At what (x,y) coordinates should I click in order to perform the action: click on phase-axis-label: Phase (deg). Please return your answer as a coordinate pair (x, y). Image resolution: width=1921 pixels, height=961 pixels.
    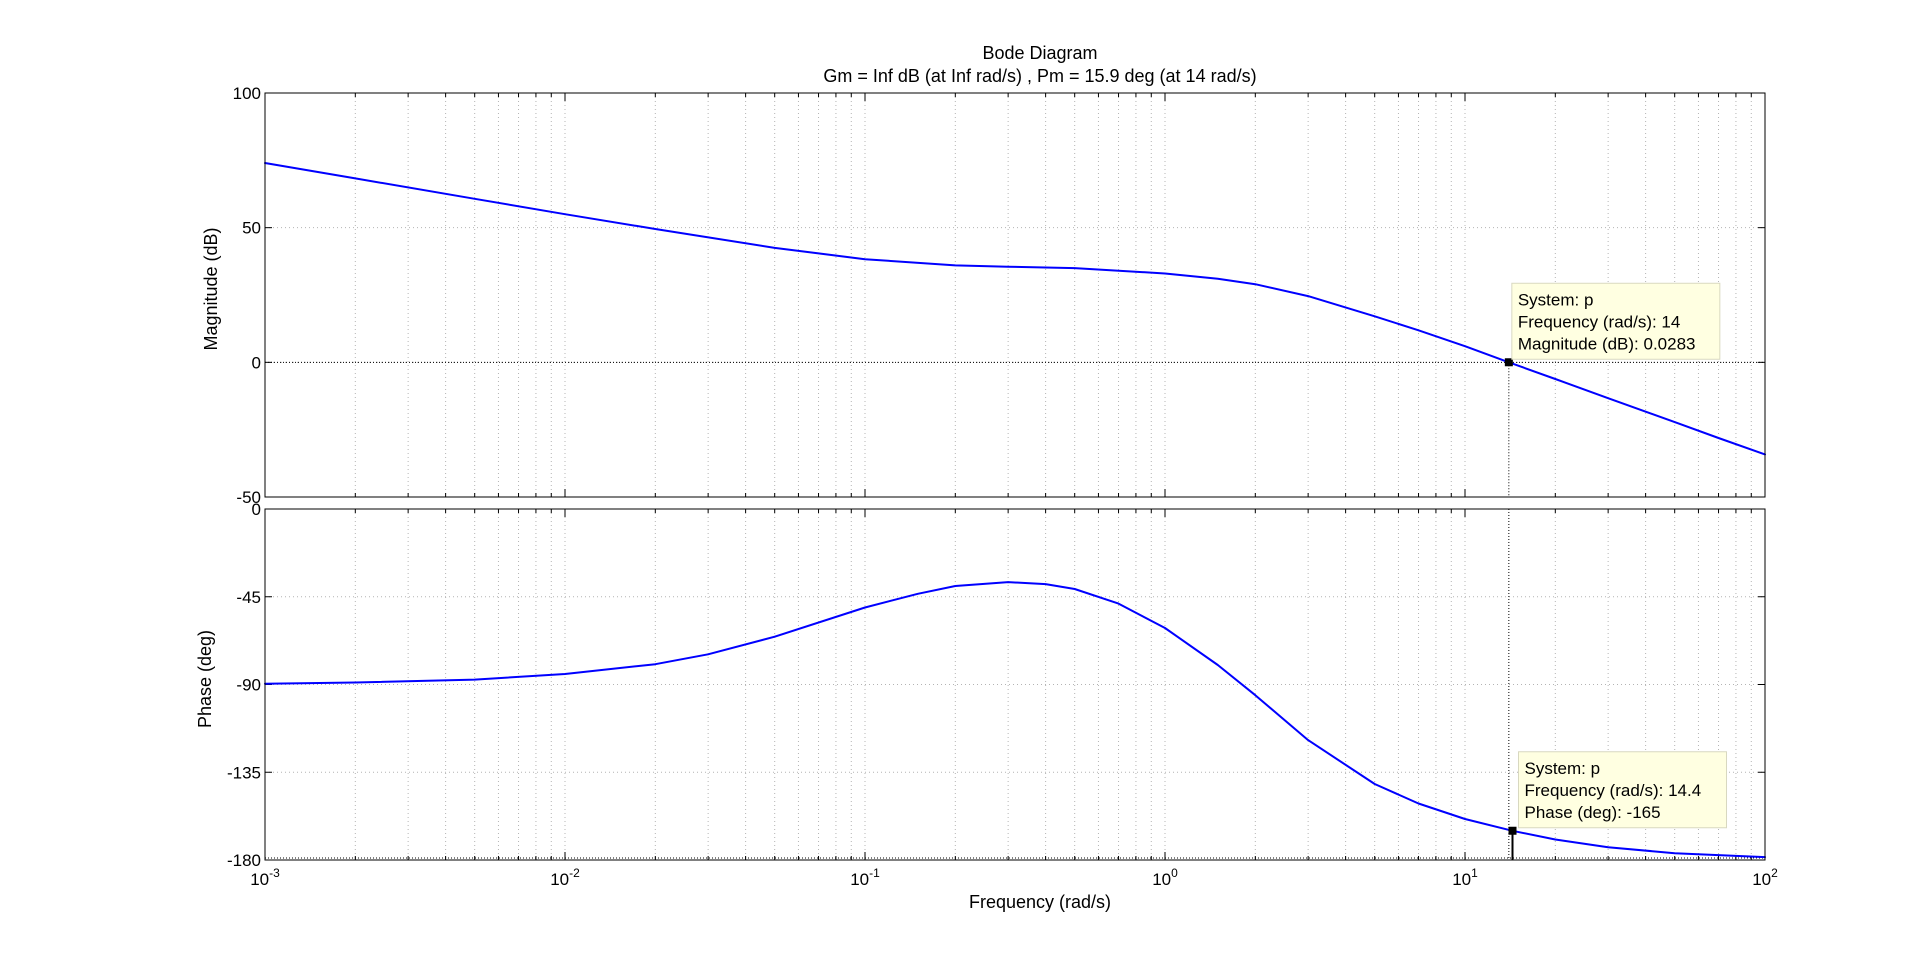
    Looking at the image, I should click on (205, 679).